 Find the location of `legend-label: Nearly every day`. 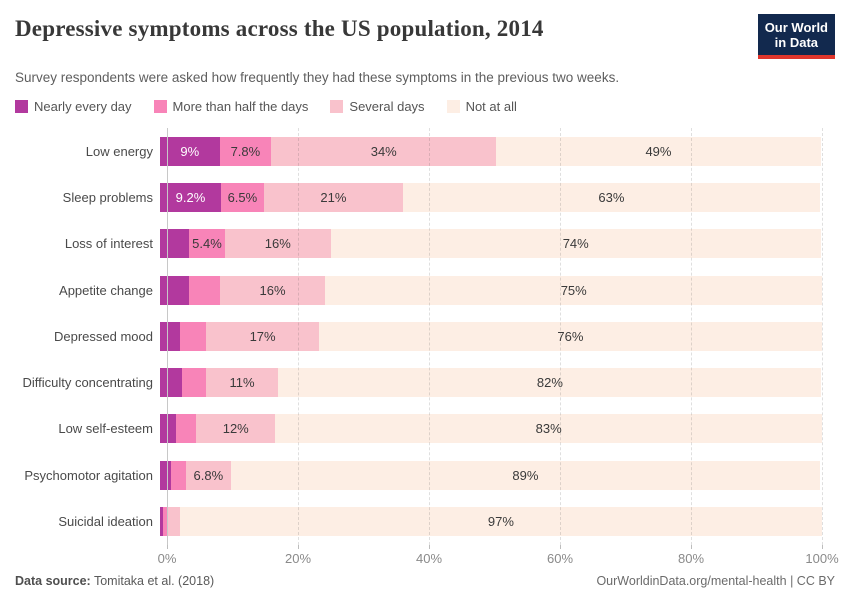

legend-label: Nearly every day is located at coordinates (83, 106).